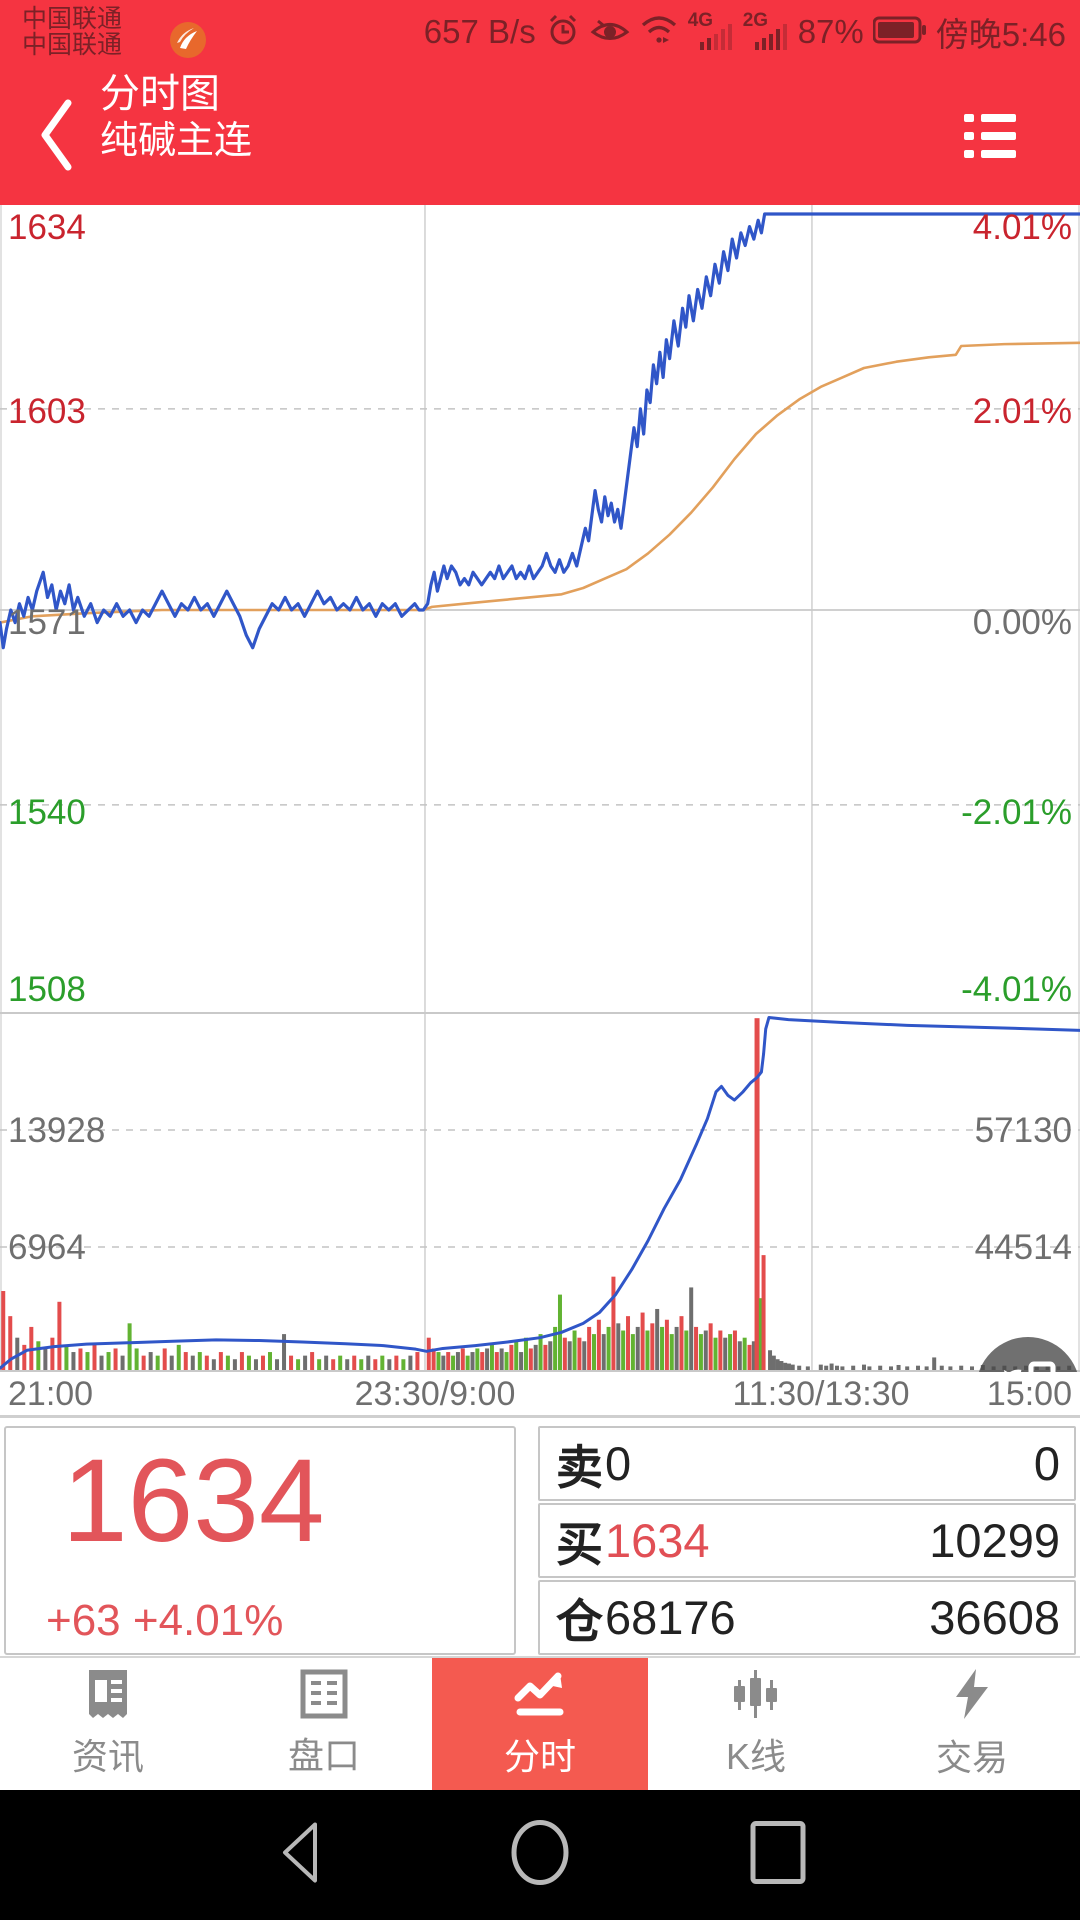 The image size is (1080, 1920). I want to click on contract-name: 纯碱主连, so click(176, 141).